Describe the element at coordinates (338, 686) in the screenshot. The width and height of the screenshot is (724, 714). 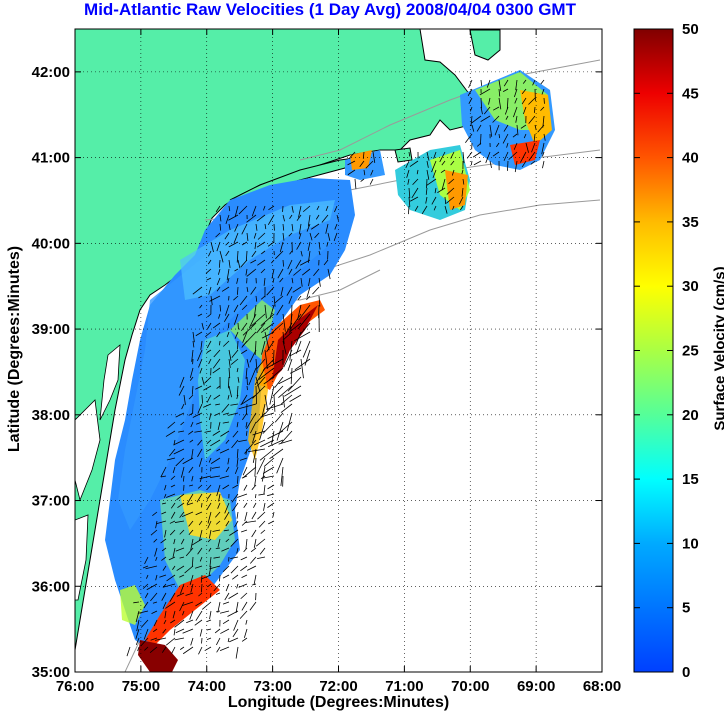
I see `lon-tick-label: 72:00` at that location.